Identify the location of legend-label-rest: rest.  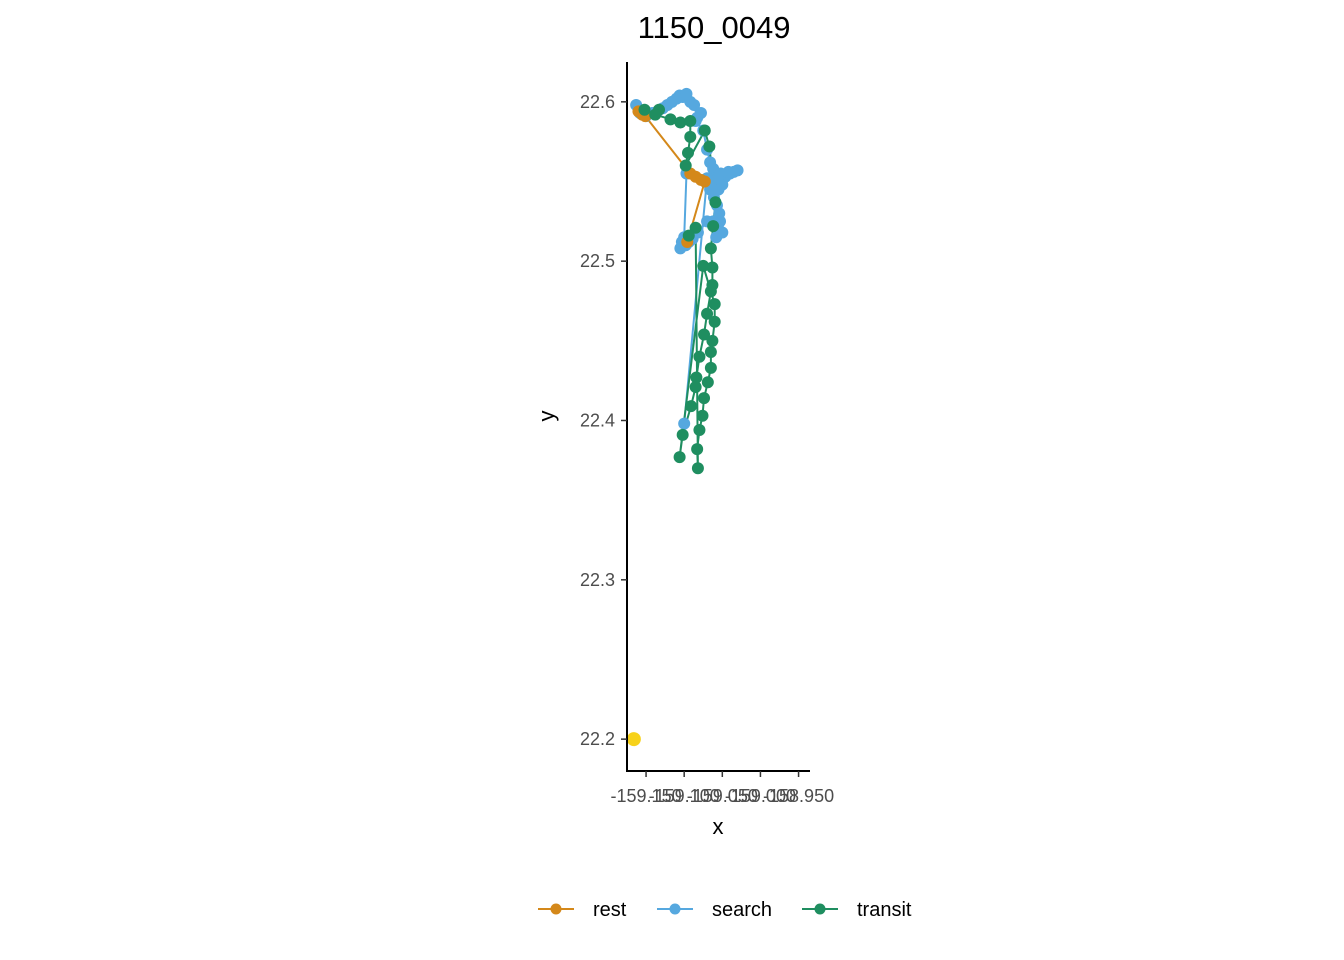
(610, 910).